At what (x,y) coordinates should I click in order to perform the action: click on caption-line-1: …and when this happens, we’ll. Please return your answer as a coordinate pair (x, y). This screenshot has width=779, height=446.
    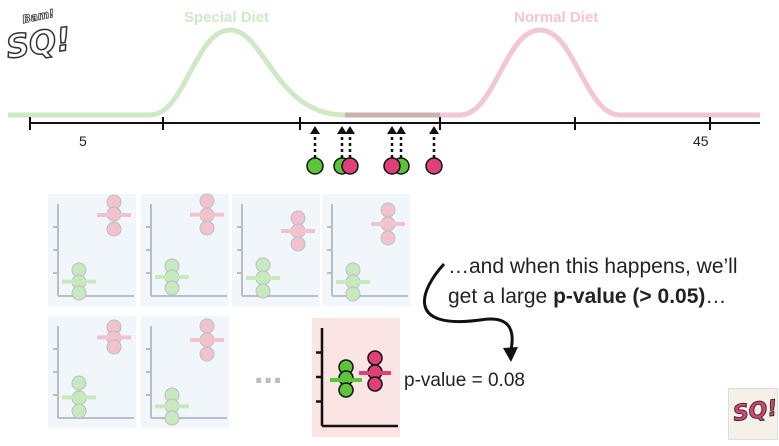
    Looking at the image, I should click on (593, 266).